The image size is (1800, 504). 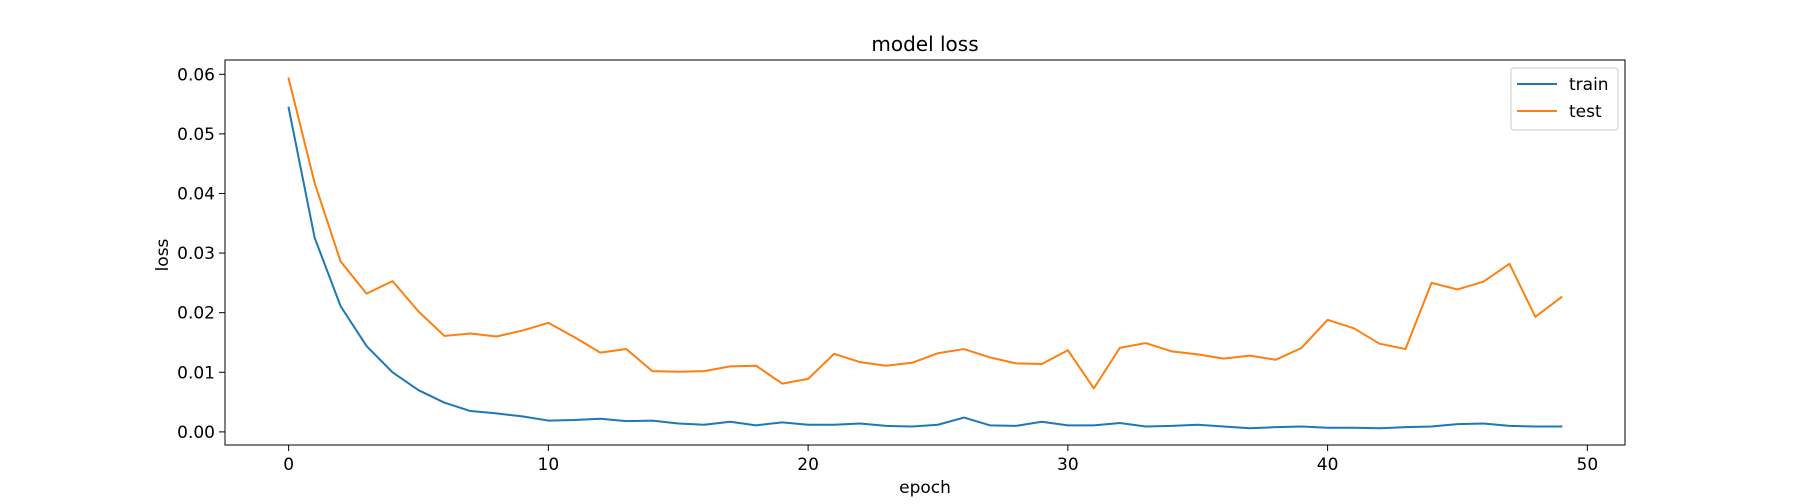 I want to click on x-tick-label: 0, so click(x=288, y=465).